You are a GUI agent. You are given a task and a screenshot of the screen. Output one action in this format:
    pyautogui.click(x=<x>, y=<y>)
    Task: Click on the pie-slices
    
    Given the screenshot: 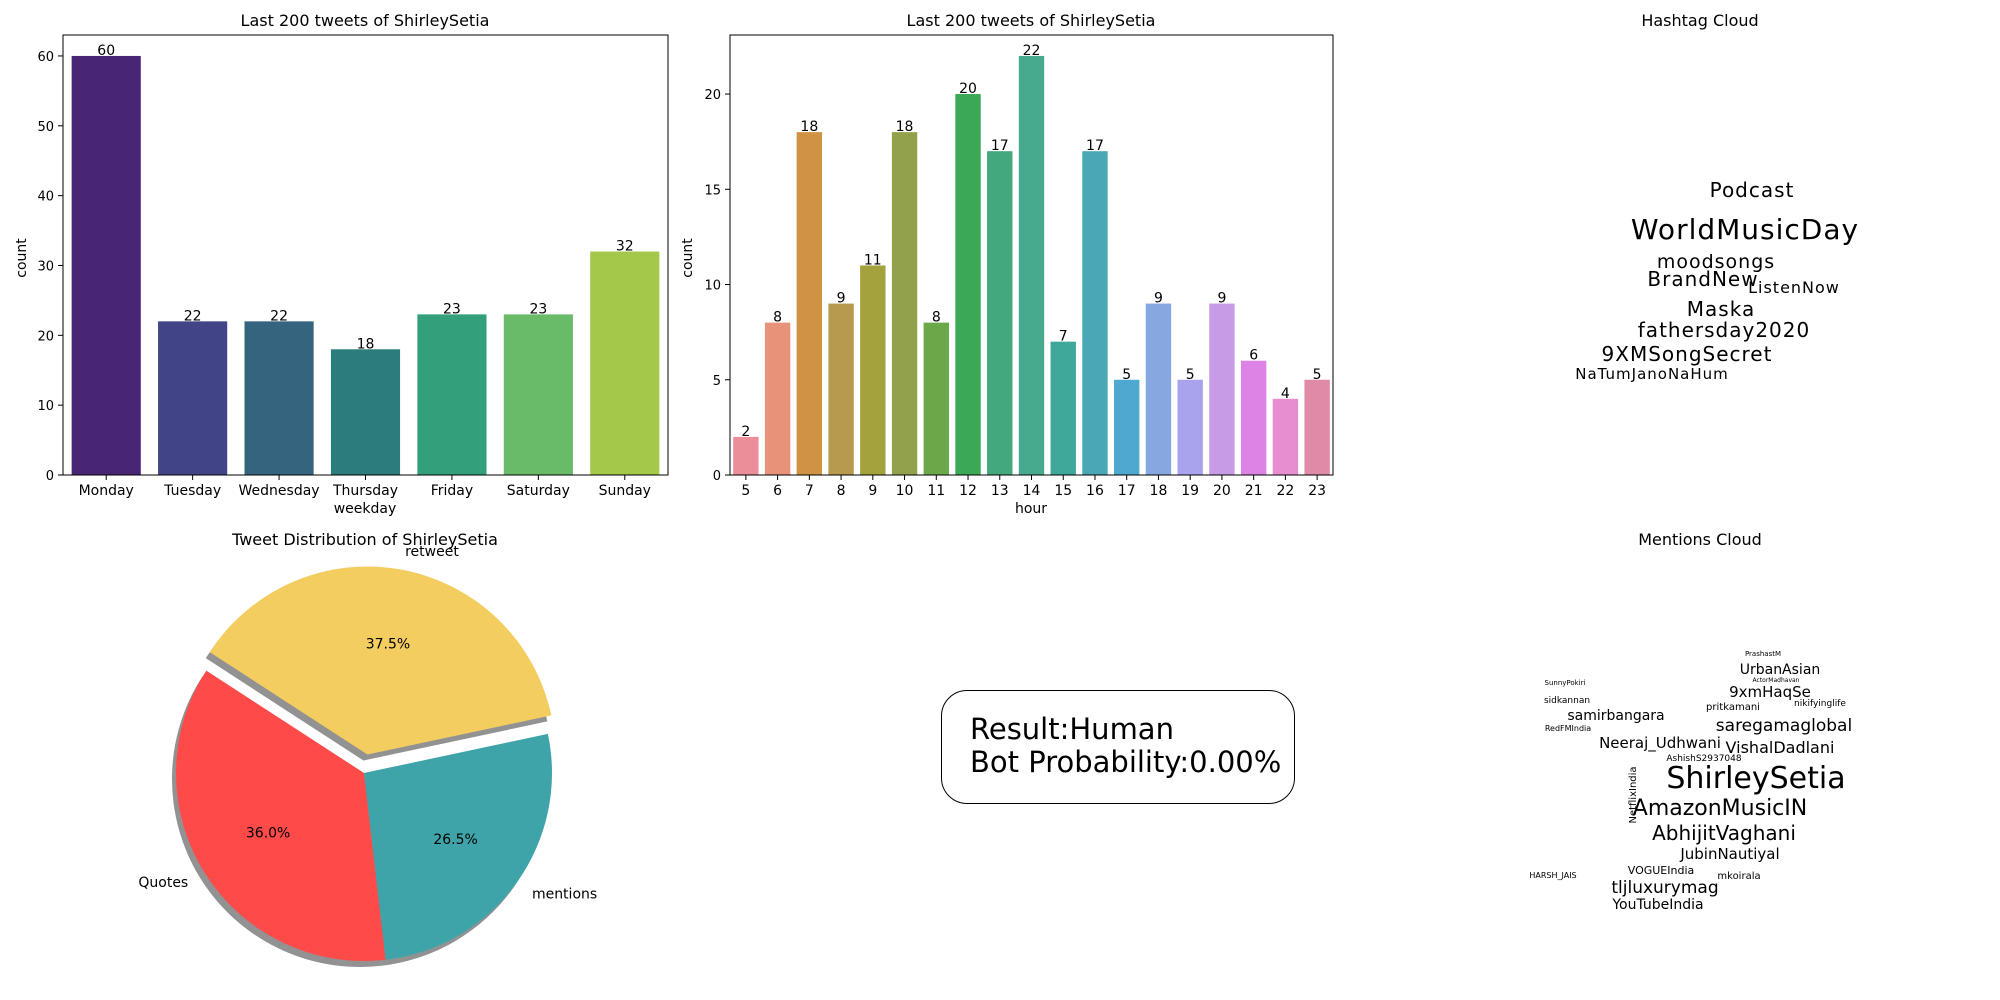 What is the action you would take?
    pyautogui.click(x=363, y=763)
    